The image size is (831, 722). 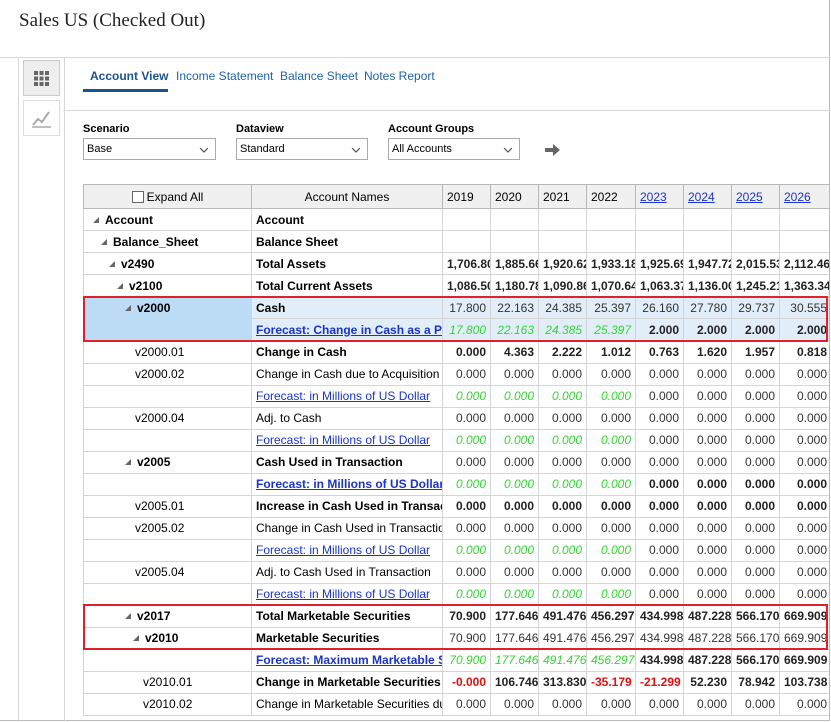 I want to click on value-cell: 1,933.18, so click(x=611, y=263).